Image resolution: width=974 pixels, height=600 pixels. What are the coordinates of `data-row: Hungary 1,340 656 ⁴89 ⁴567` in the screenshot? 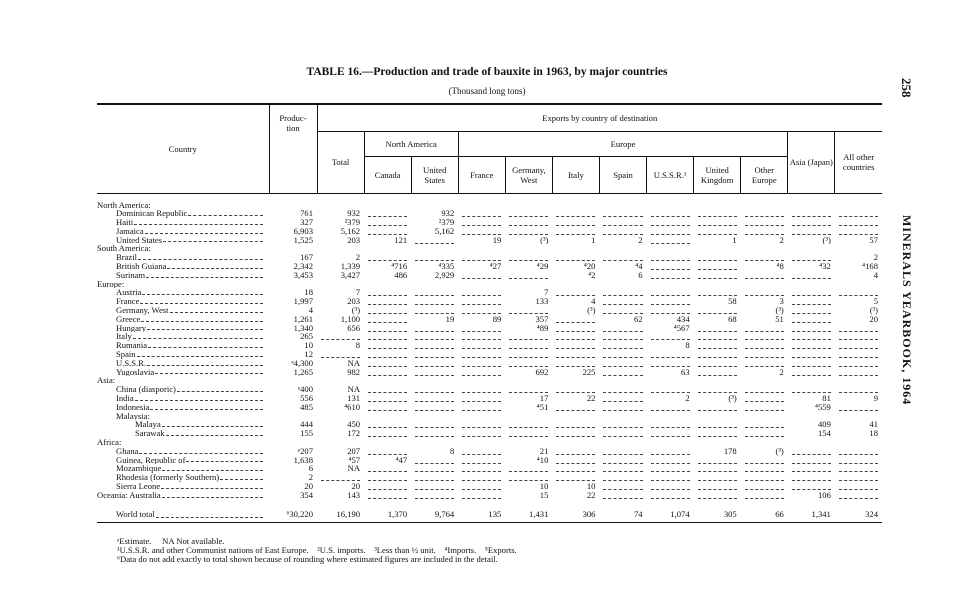 It's located at (489, 328).